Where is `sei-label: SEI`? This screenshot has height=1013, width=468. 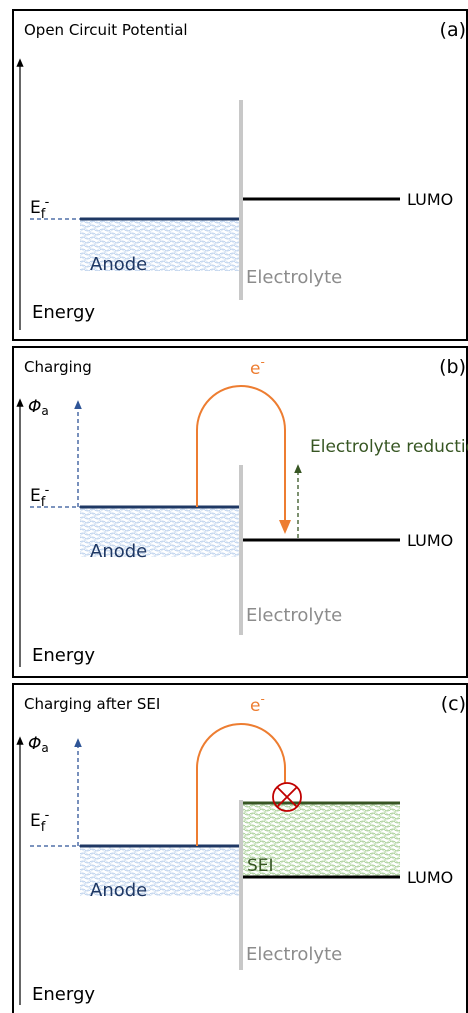
sei-label: SEI is located at coordinates (260, 866).